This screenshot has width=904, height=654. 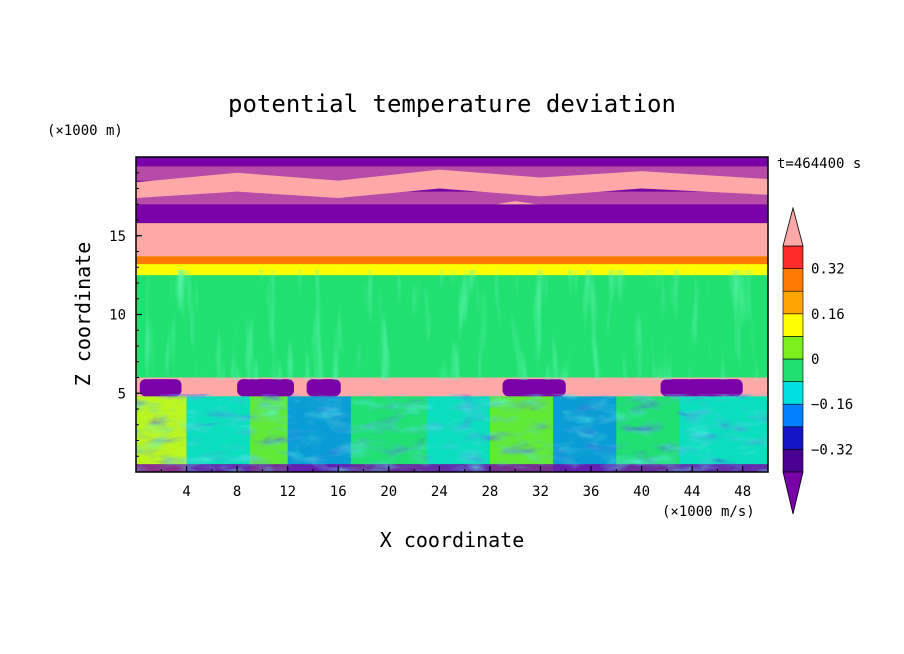 What do you see at coordinates (793, 493) in the screenshot?
I see `colorbar-lower-extend` at bounding box center [793, 493].